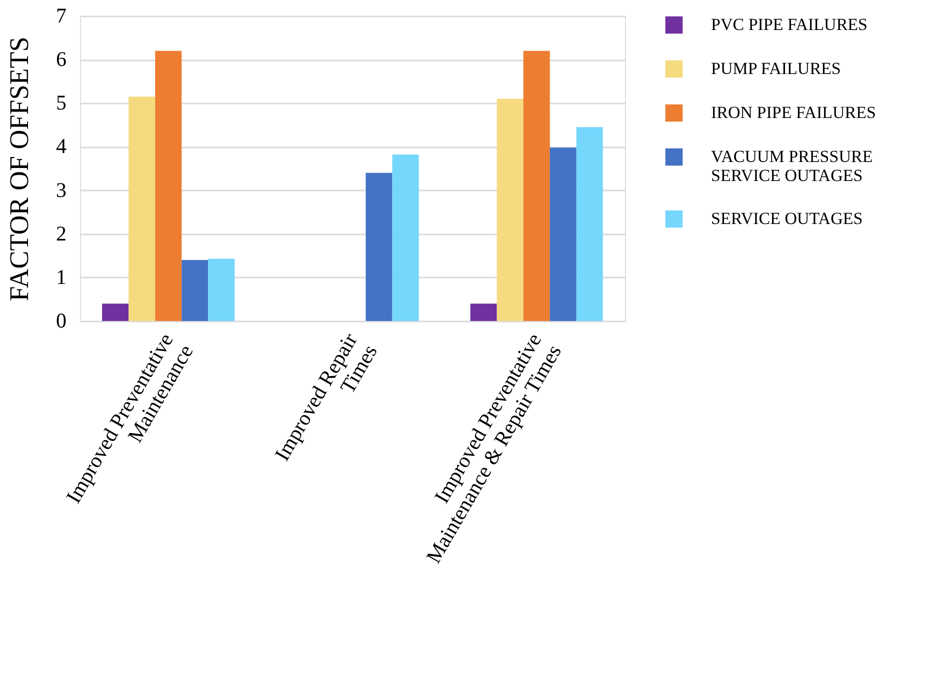 This screenshot has width=934, height=673. I want to click on y-tick-label: 3, so click(61, 190).